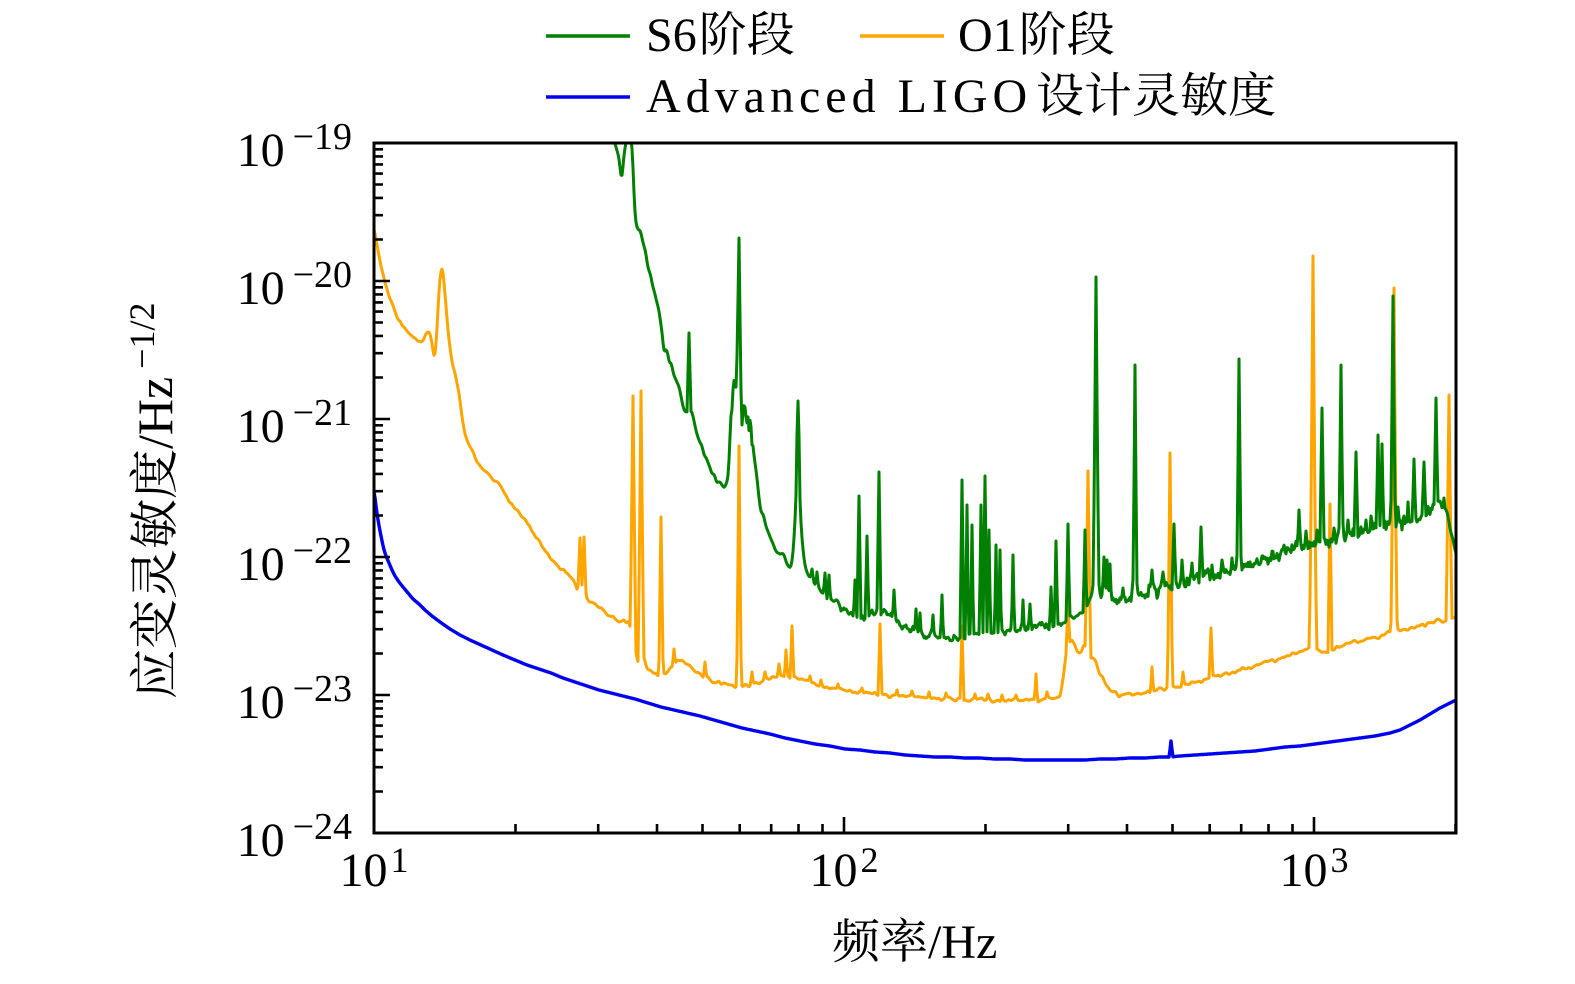  Describe the element at coordinates (322, 275) in the screenshot. I see `svg-text: −20` at that location.